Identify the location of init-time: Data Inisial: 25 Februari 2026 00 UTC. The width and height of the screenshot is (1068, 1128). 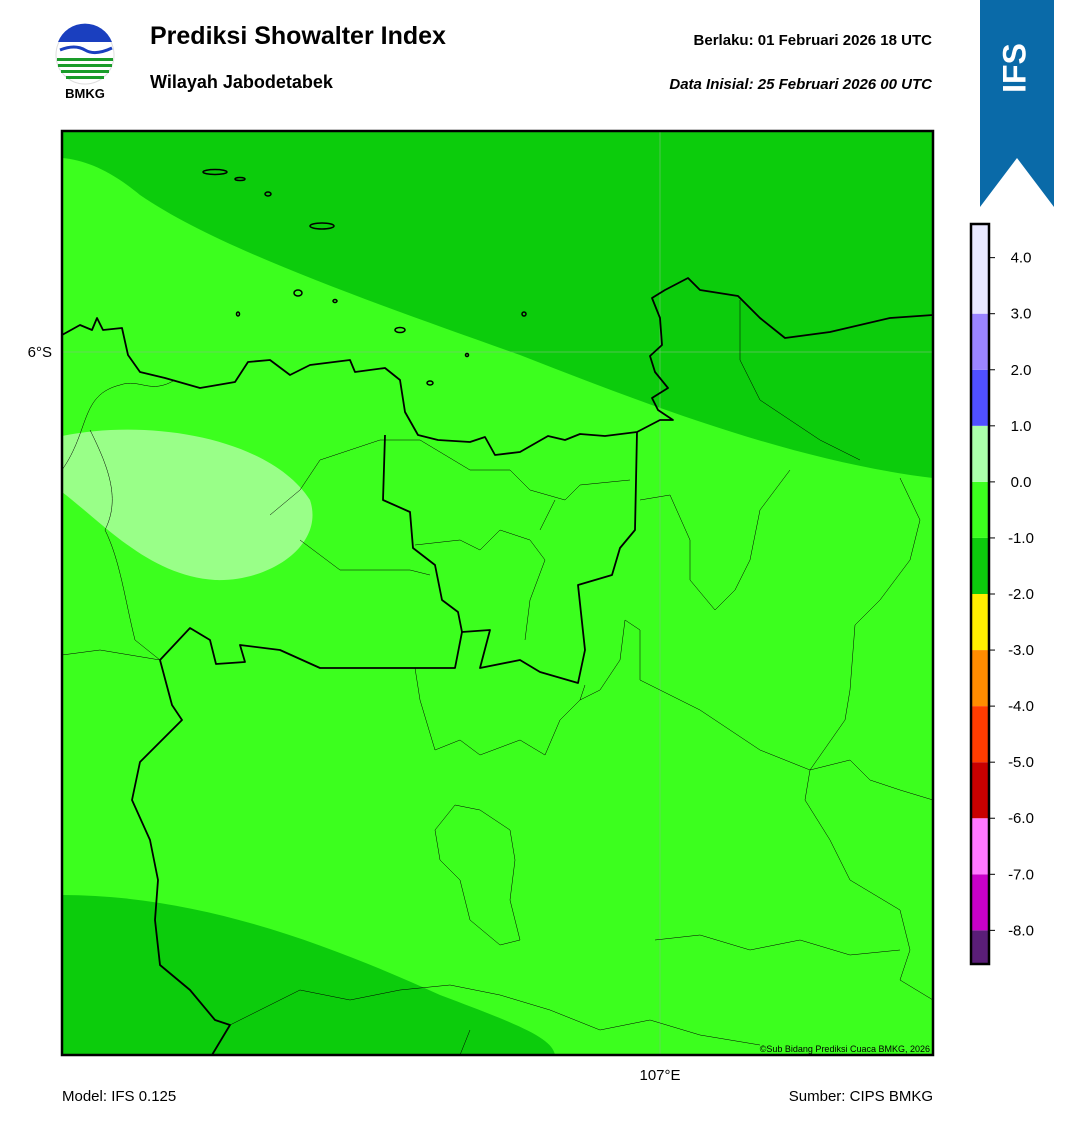
(801, 84).